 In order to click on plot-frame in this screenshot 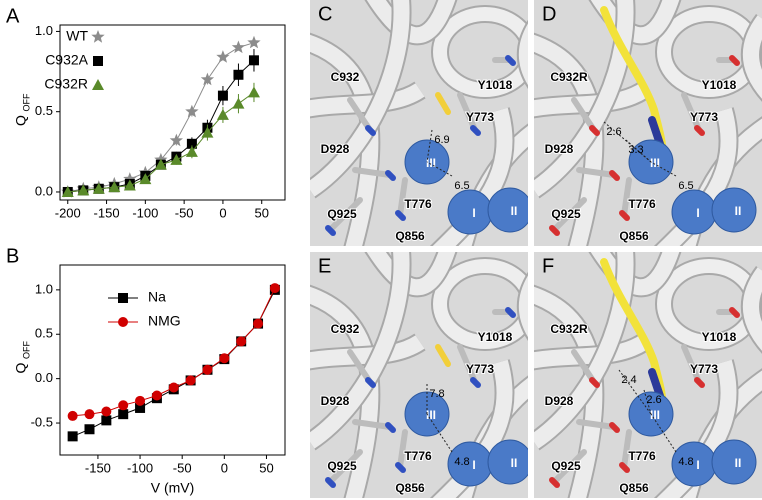, I will do `click(172, 112)`.